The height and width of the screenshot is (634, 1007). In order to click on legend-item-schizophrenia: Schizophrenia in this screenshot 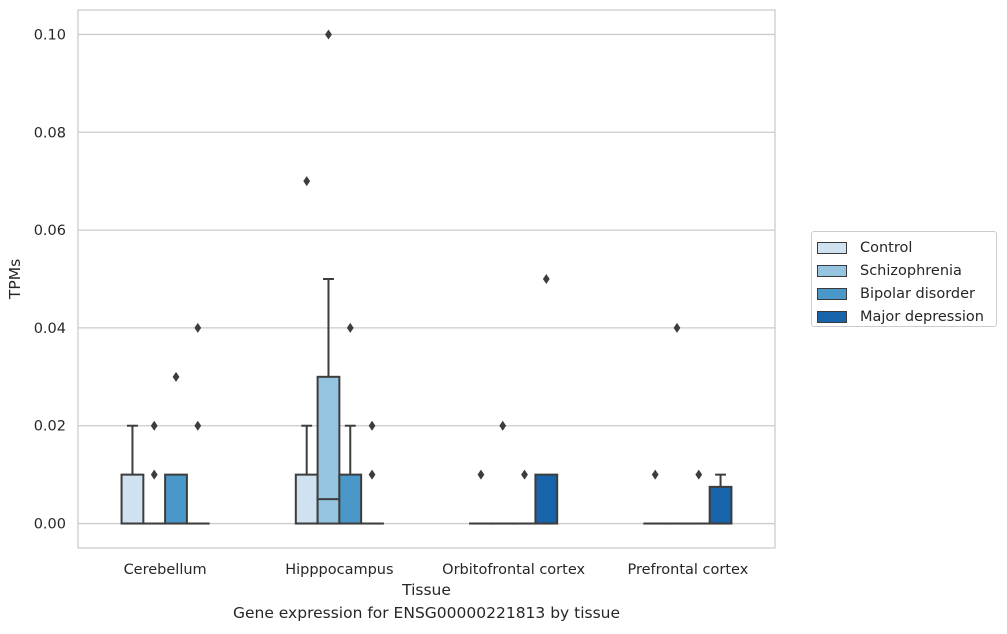, I will do `click(906, 270)`.